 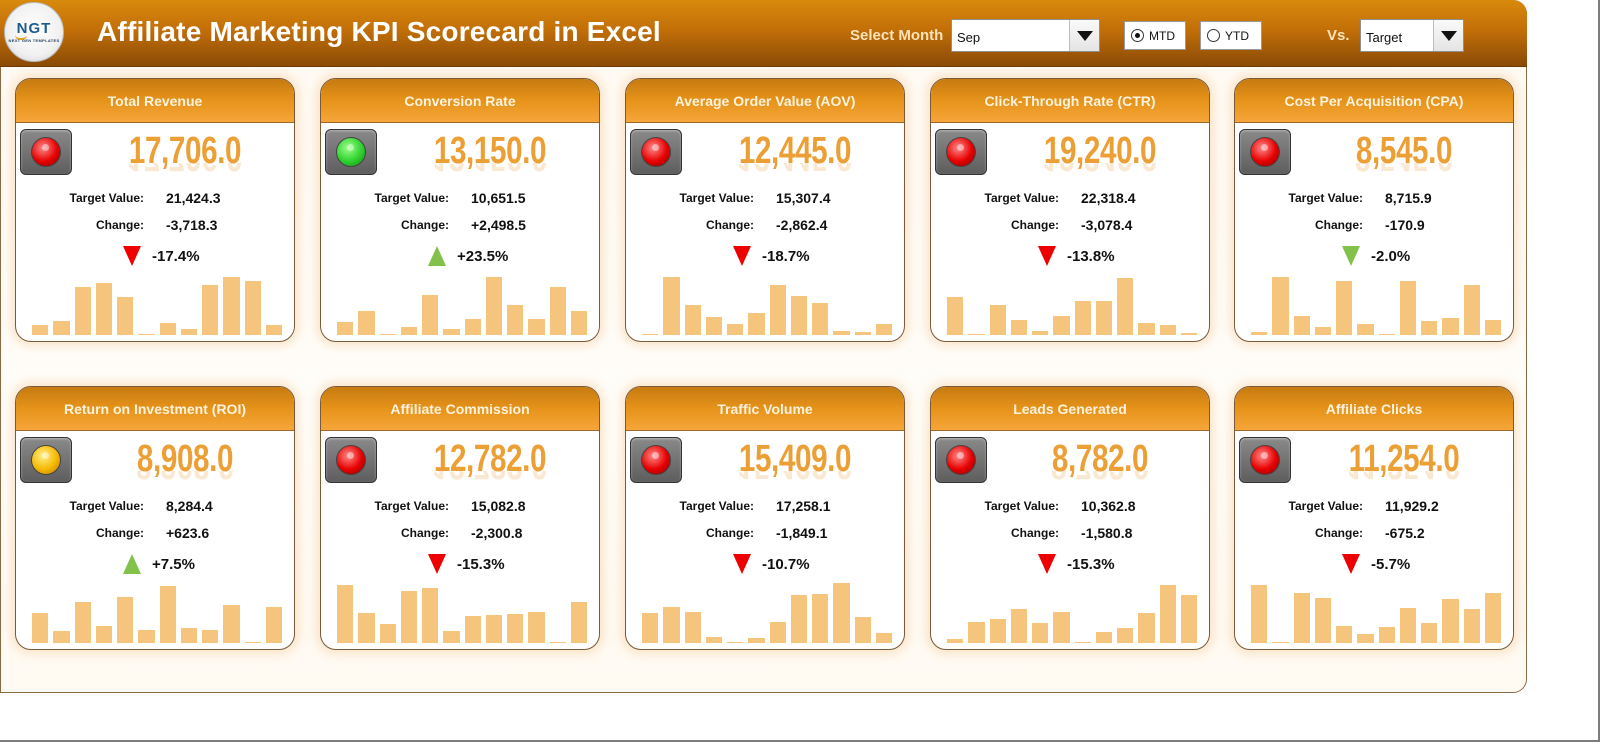 I want to click on kpi-actual-value: 19,240.0, so click(x=1100, y=151).